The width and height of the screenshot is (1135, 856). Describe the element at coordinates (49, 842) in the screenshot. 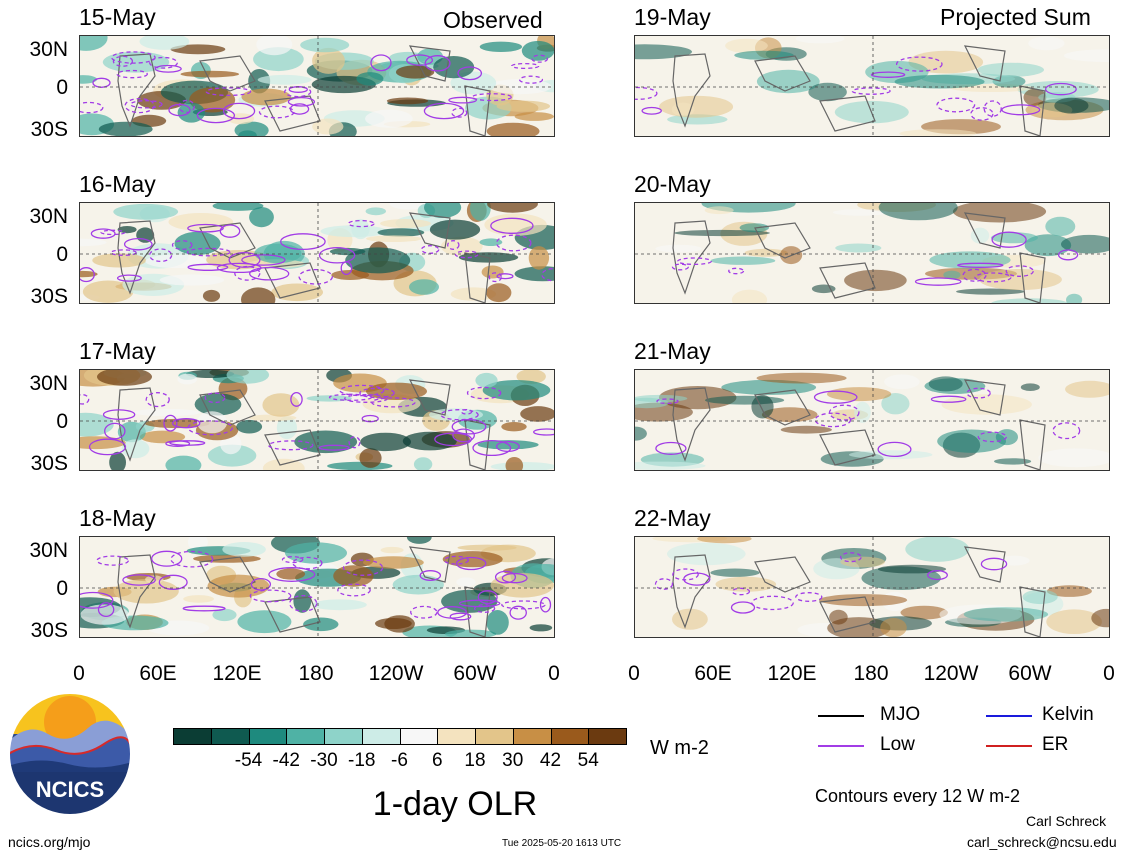

I see `site-link: ncics.org/mjo` at that location.